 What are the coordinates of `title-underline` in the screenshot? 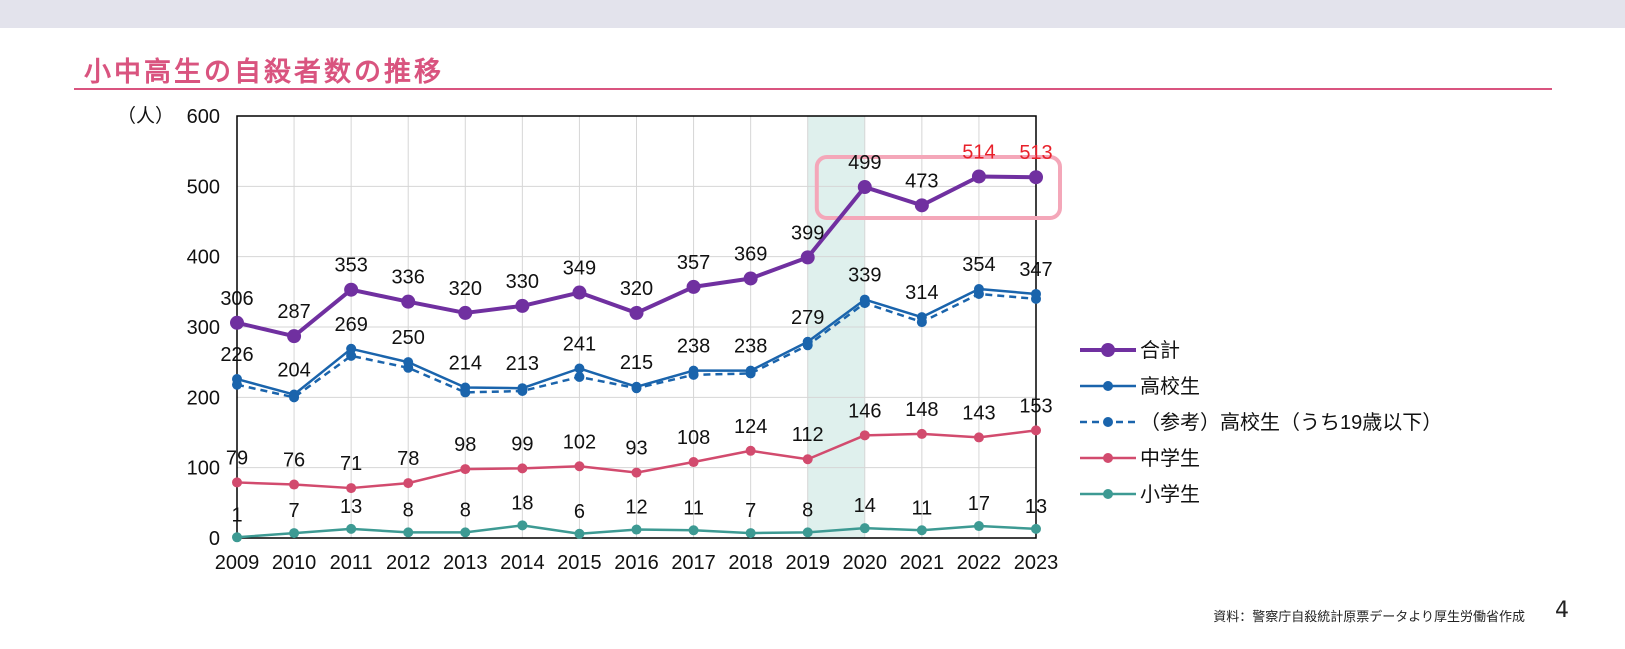 It's located at (813, 89).